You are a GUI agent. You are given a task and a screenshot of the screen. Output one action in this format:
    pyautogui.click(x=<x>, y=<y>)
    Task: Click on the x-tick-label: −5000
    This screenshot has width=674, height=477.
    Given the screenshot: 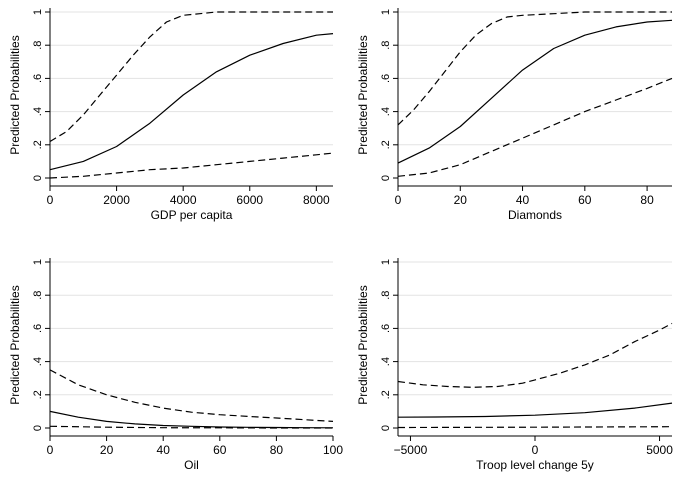 What is the action you would take?
    pyautogui.click(x=411, y=450)
    